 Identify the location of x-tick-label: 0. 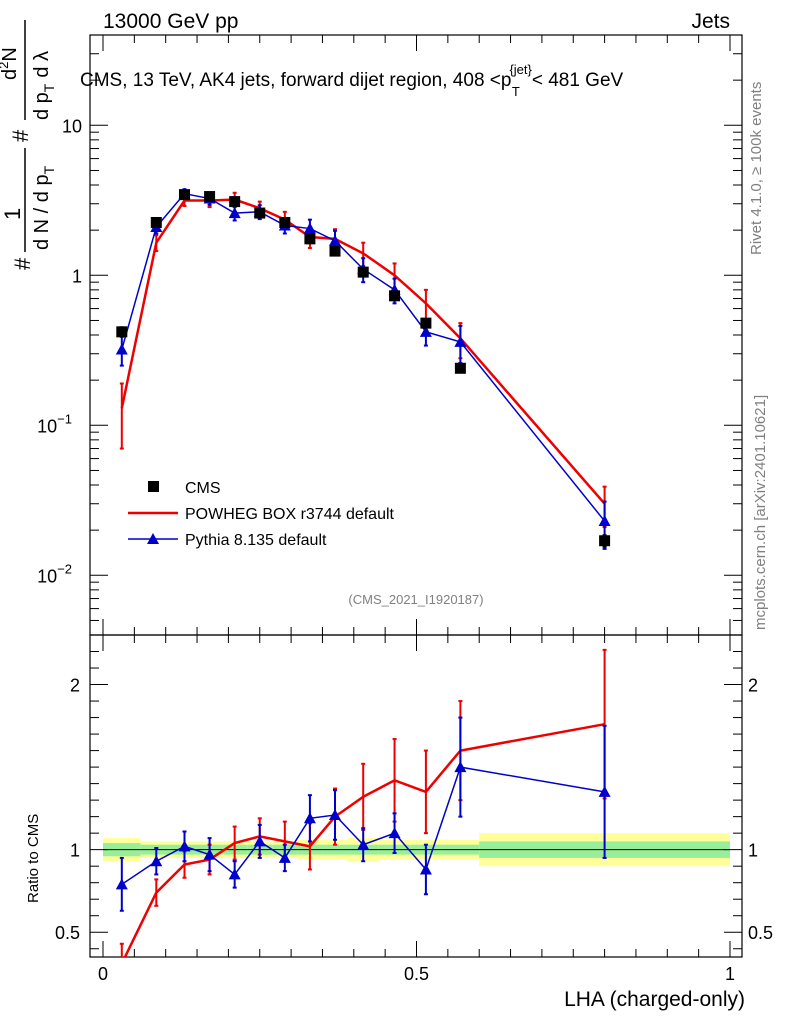
(103, 974).